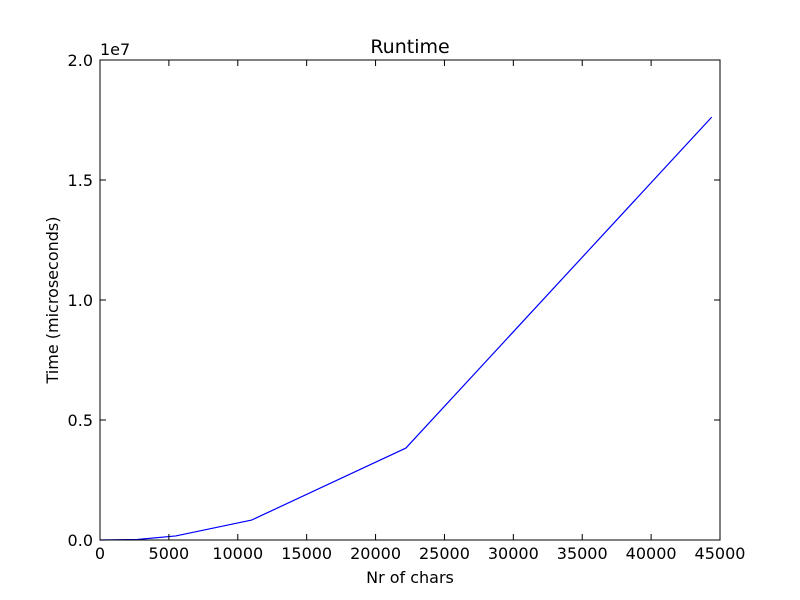 The height and width of the screenshot is (600, 800). I want to click on y-tick-label: 0.5, so click(80, 420).